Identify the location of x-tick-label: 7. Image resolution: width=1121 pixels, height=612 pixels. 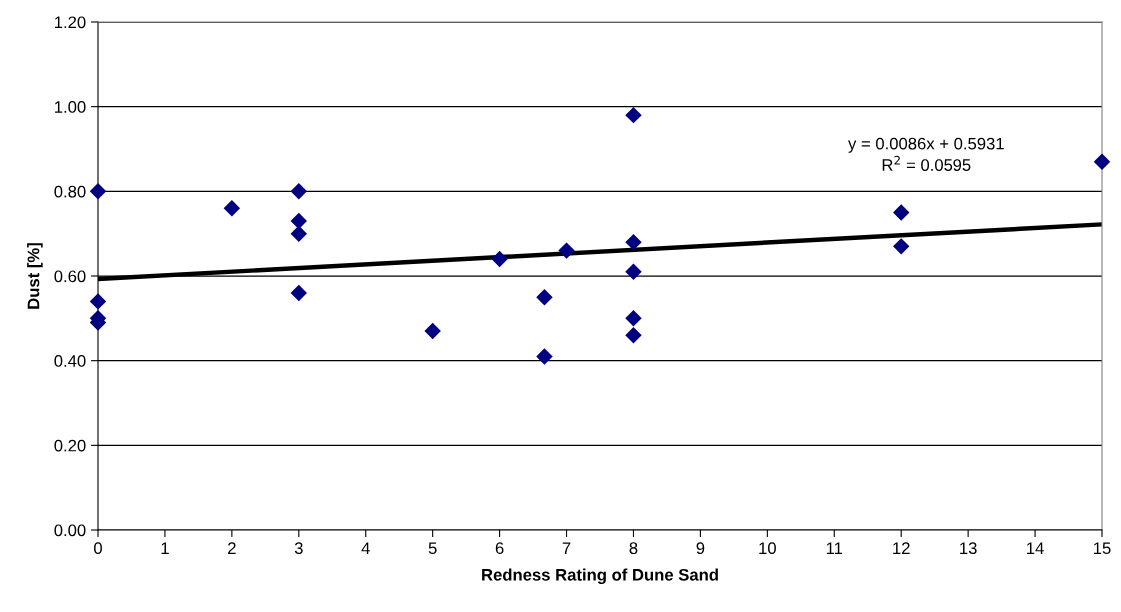
(566, 548).